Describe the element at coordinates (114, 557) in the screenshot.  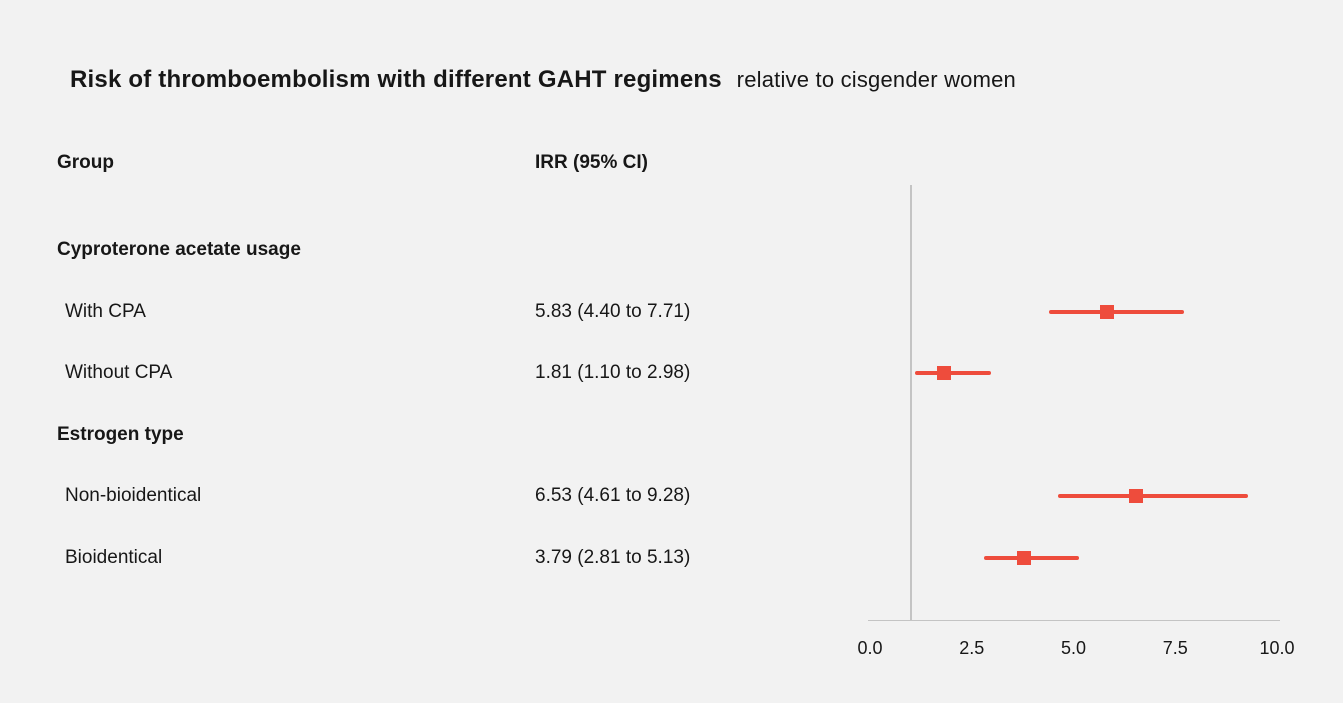
I see `row-group-label: Bioidentical` at that location.